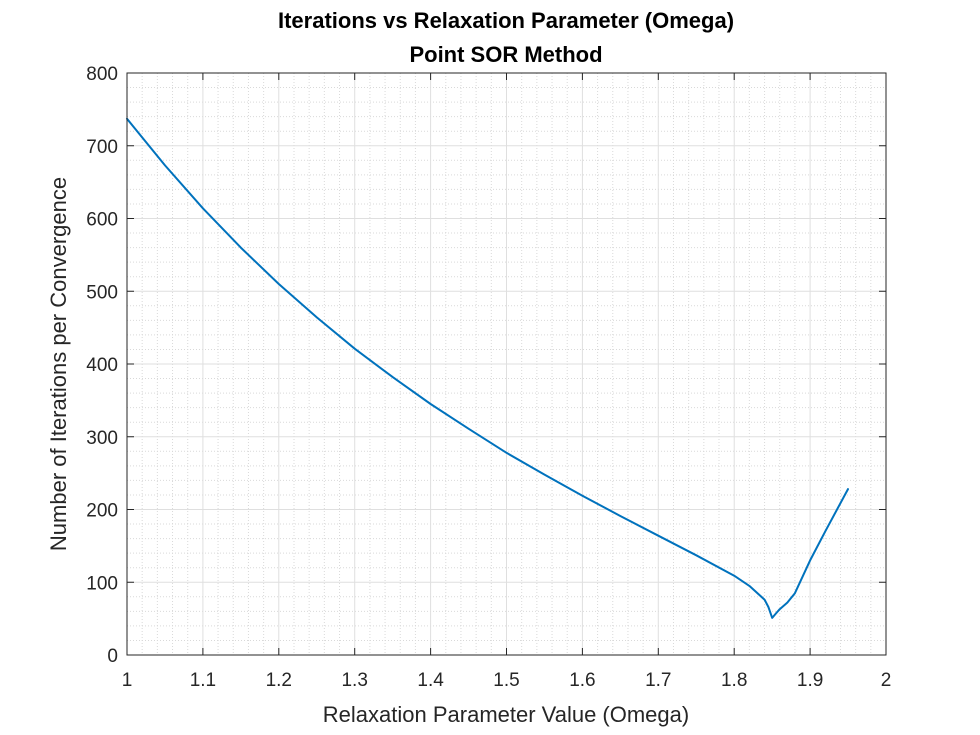 The height and width of the screenshot is (735, 980). What do you see at coordinates (734, 680) in the screenshot?
I see `x-tick-label: 1.8` at bounding box center [734, 680].